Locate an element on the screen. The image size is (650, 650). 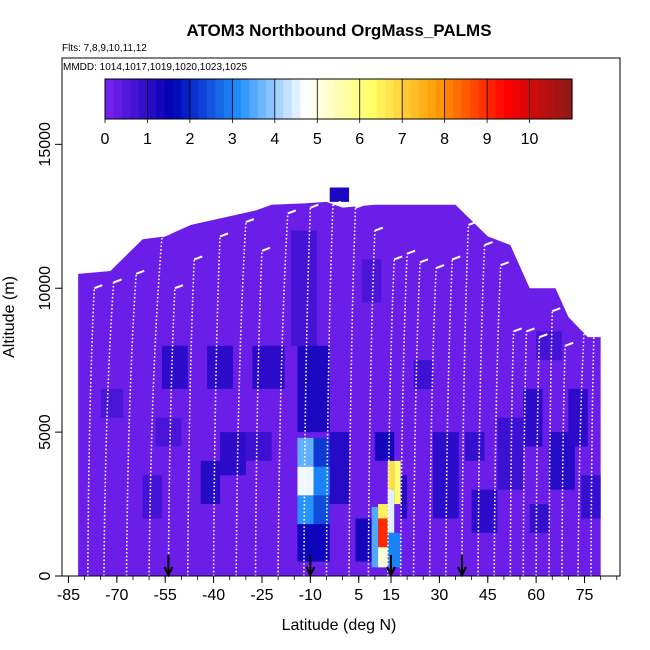
colorbar-tick-label: 7 is located at coordinates (402, 139).